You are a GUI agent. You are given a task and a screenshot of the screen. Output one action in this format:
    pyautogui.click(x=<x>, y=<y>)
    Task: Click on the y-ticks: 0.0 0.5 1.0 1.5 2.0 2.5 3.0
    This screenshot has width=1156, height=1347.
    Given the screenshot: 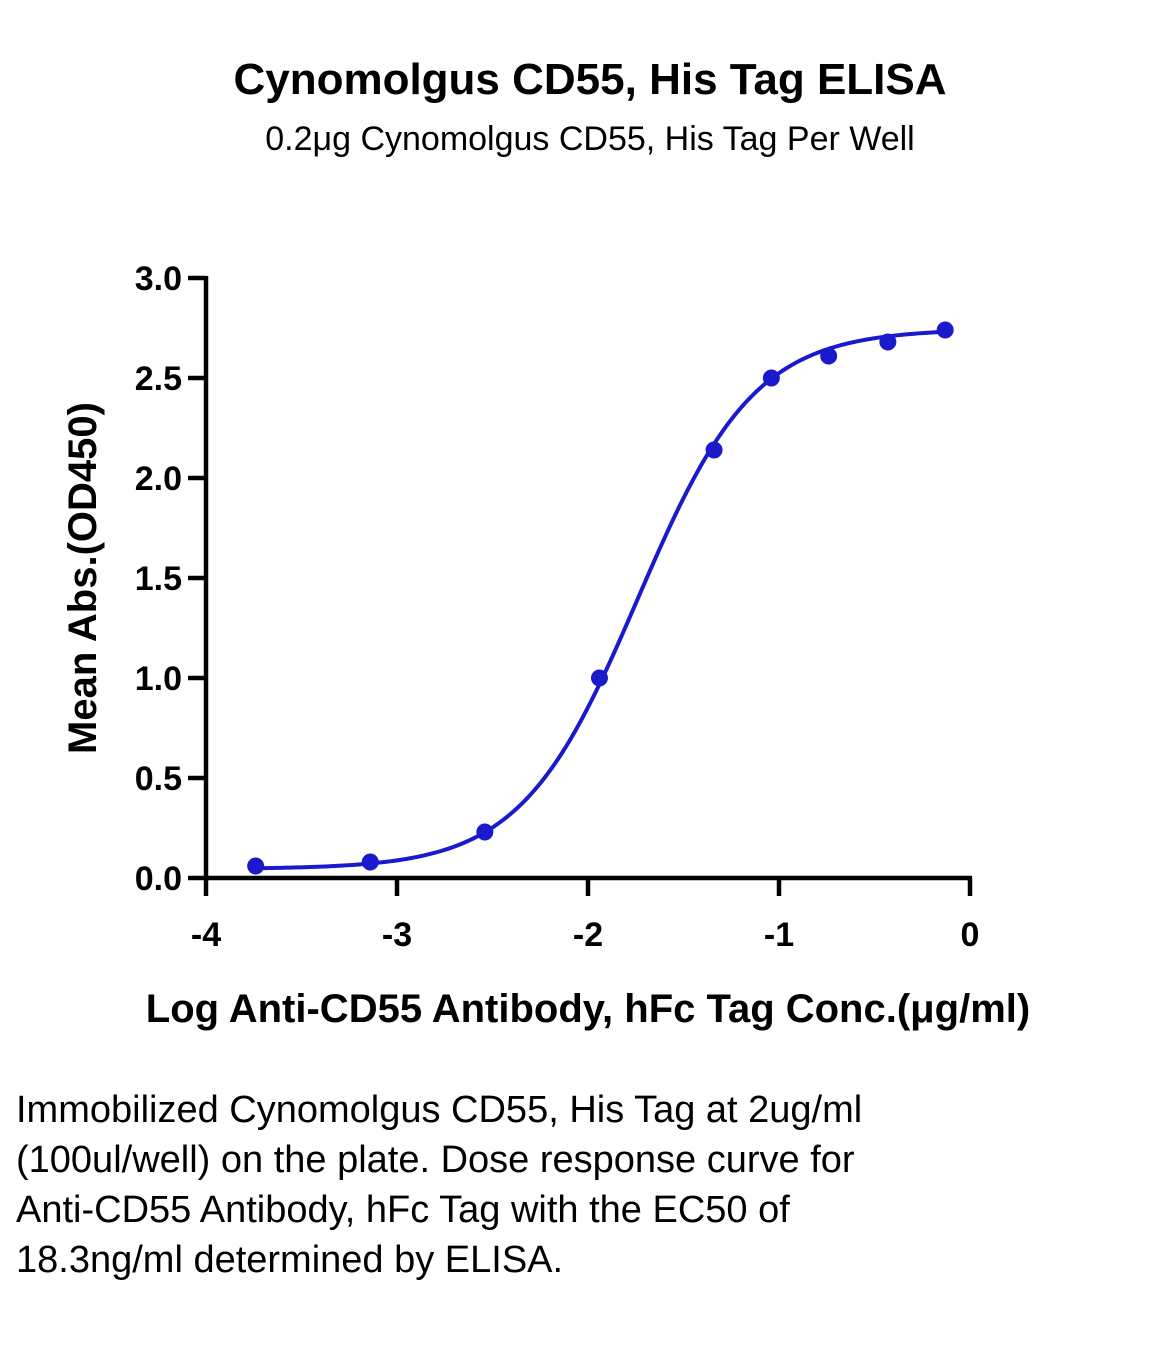 What is the action you would take?
    pyautogui.click(x=170, y=579)
    